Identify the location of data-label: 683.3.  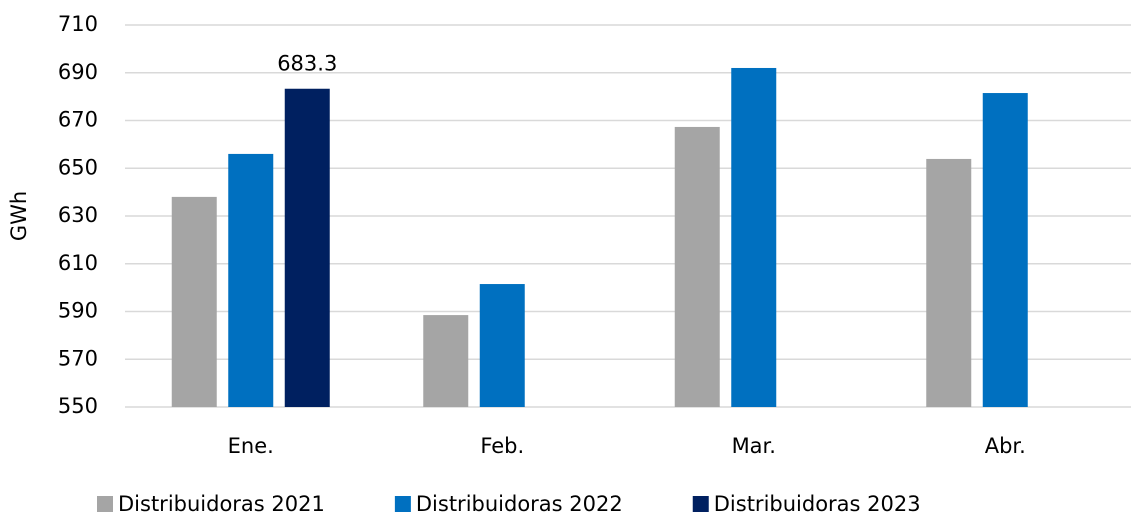
(307, 64).